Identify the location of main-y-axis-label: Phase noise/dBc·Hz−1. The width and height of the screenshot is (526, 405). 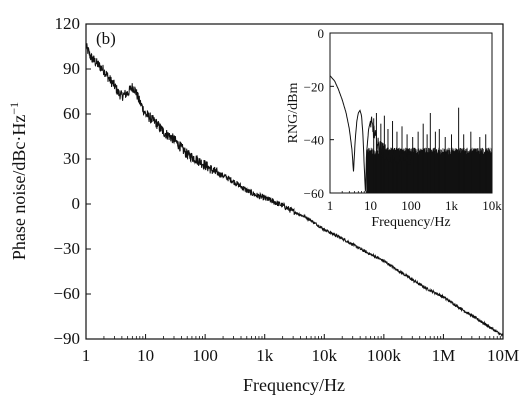
(18, 181).